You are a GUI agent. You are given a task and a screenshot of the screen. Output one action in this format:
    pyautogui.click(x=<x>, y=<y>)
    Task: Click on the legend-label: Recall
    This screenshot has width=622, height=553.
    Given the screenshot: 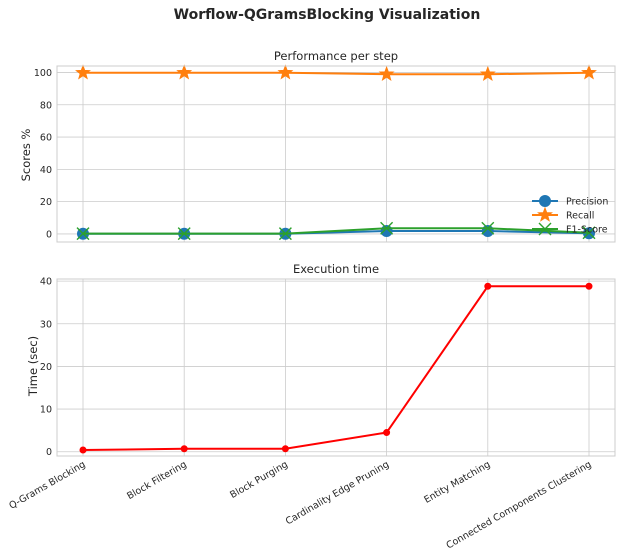 What is the action you would take?
    pyautogui.click(x=580, y=216)
    